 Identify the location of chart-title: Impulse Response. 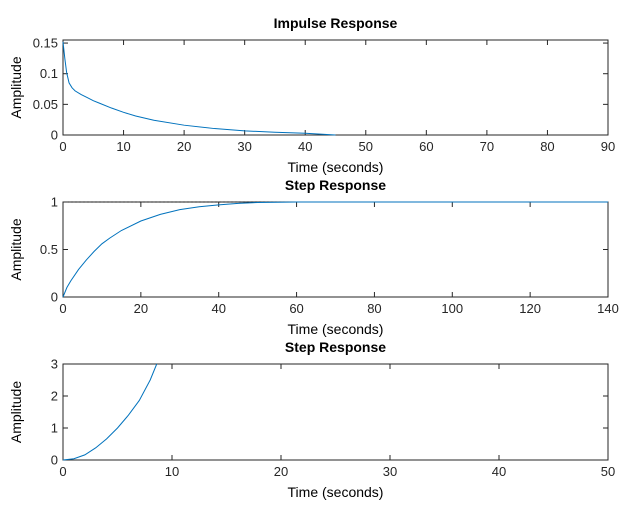
(336, 23).